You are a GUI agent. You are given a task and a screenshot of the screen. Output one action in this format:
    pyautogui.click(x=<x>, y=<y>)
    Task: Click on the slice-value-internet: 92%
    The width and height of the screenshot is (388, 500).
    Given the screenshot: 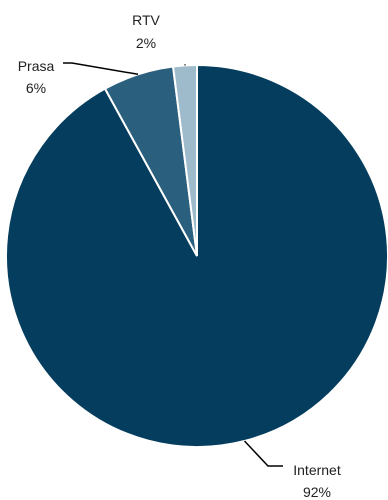 What is the action you would take?
    pyautogui.click(x=317, y=492)
    